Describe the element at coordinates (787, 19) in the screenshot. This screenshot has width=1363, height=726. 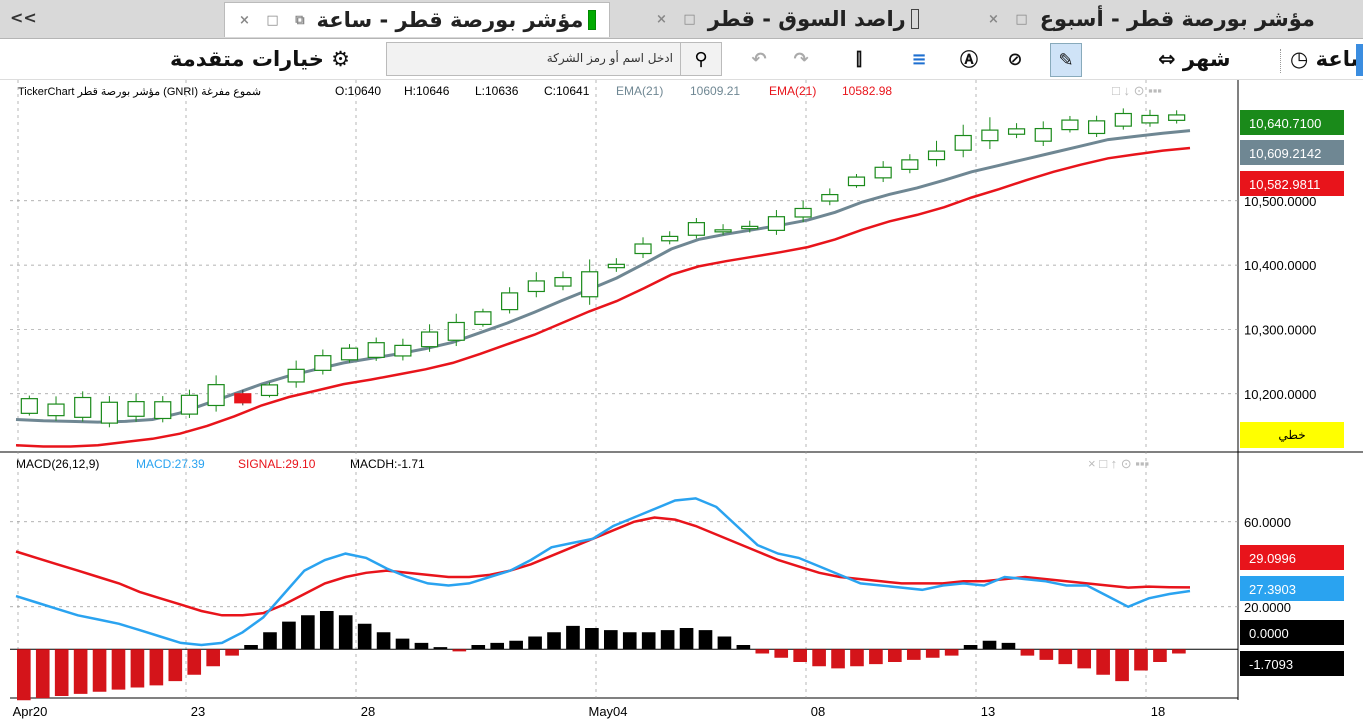
I see `tab-market-watch: × □ راصد السوق - قطر` at that location.